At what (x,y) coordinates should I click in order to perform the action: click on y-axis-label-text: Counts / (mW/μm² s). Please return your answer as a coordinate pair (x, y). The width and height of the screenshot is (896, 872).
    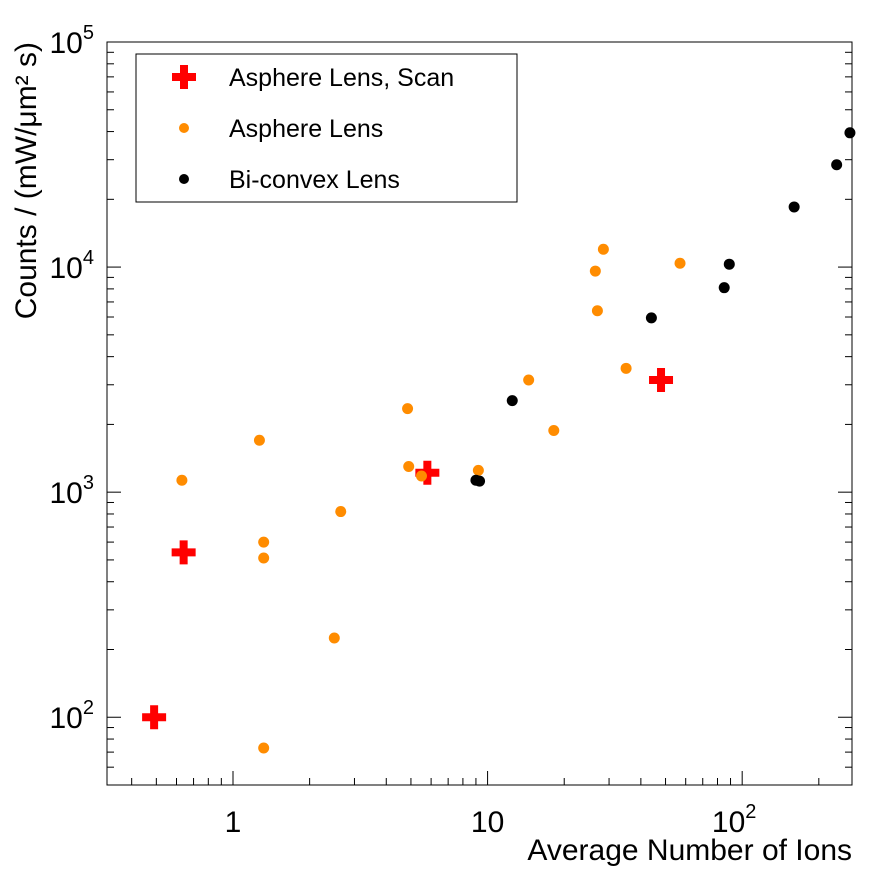
    Looking at the image, I should click on (26, 180).